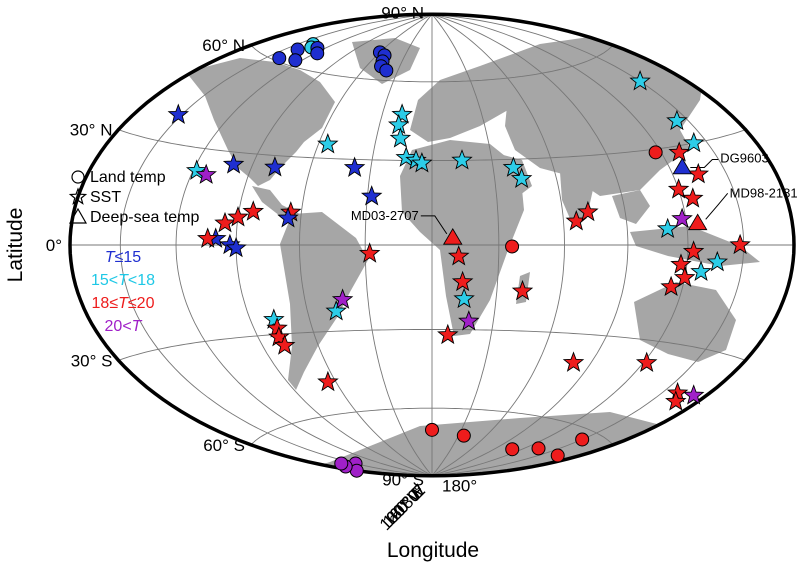 The width and height of the screenshot is (809, 565). I want to click on latitude-label: 90° S, so click(403, 480).